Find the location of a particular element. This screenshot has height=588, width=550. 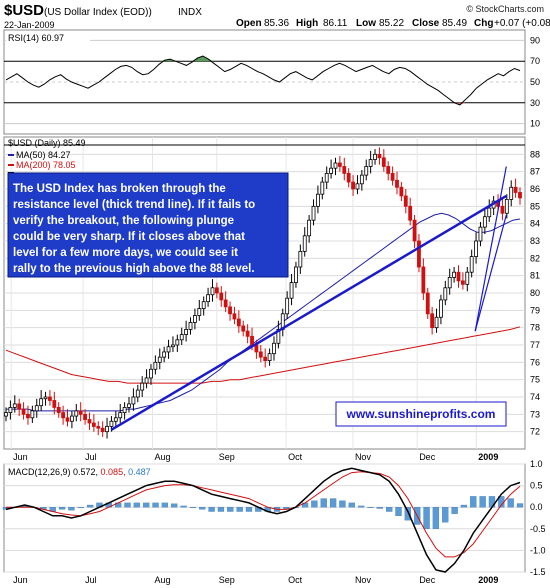

chg-label: Chg is located at coordinates (483, 23).